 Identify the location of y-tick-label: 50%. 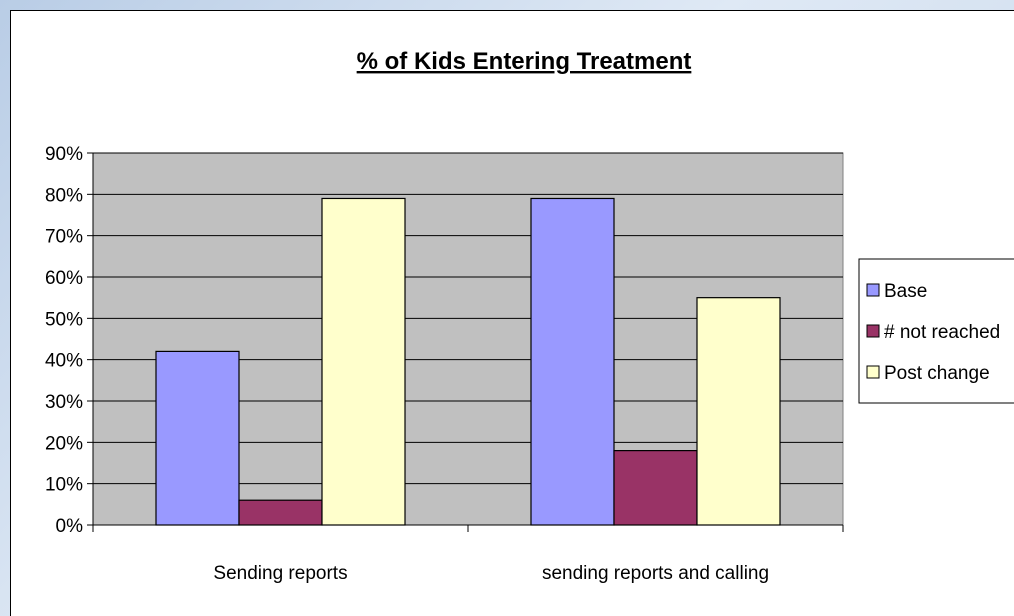
(64, 319).